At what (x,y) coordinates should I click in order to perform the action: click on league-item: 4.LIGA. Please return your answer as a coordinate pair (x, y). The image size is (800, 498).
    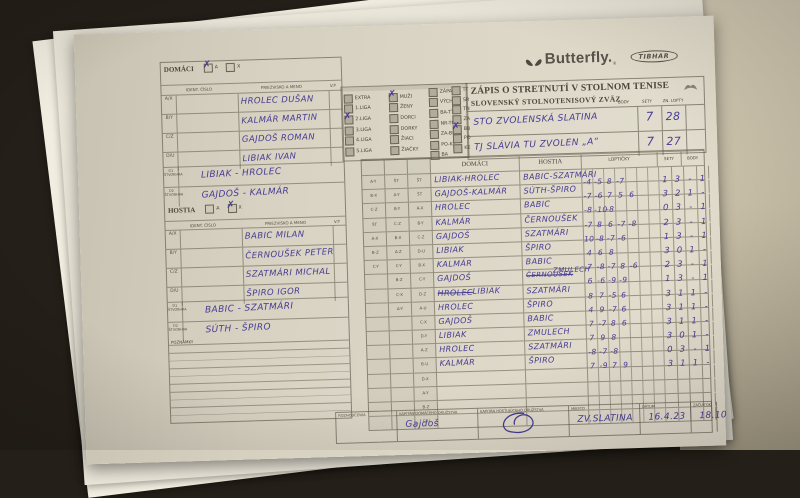
    Looking at the image, I should click on (358, 140).